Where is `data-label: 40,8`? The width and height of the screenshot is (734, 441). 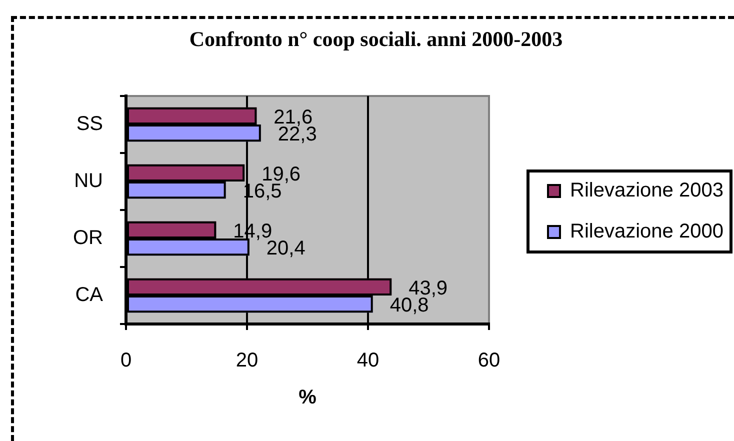
data-label: 40,8 is located at coordinates (409, 305).